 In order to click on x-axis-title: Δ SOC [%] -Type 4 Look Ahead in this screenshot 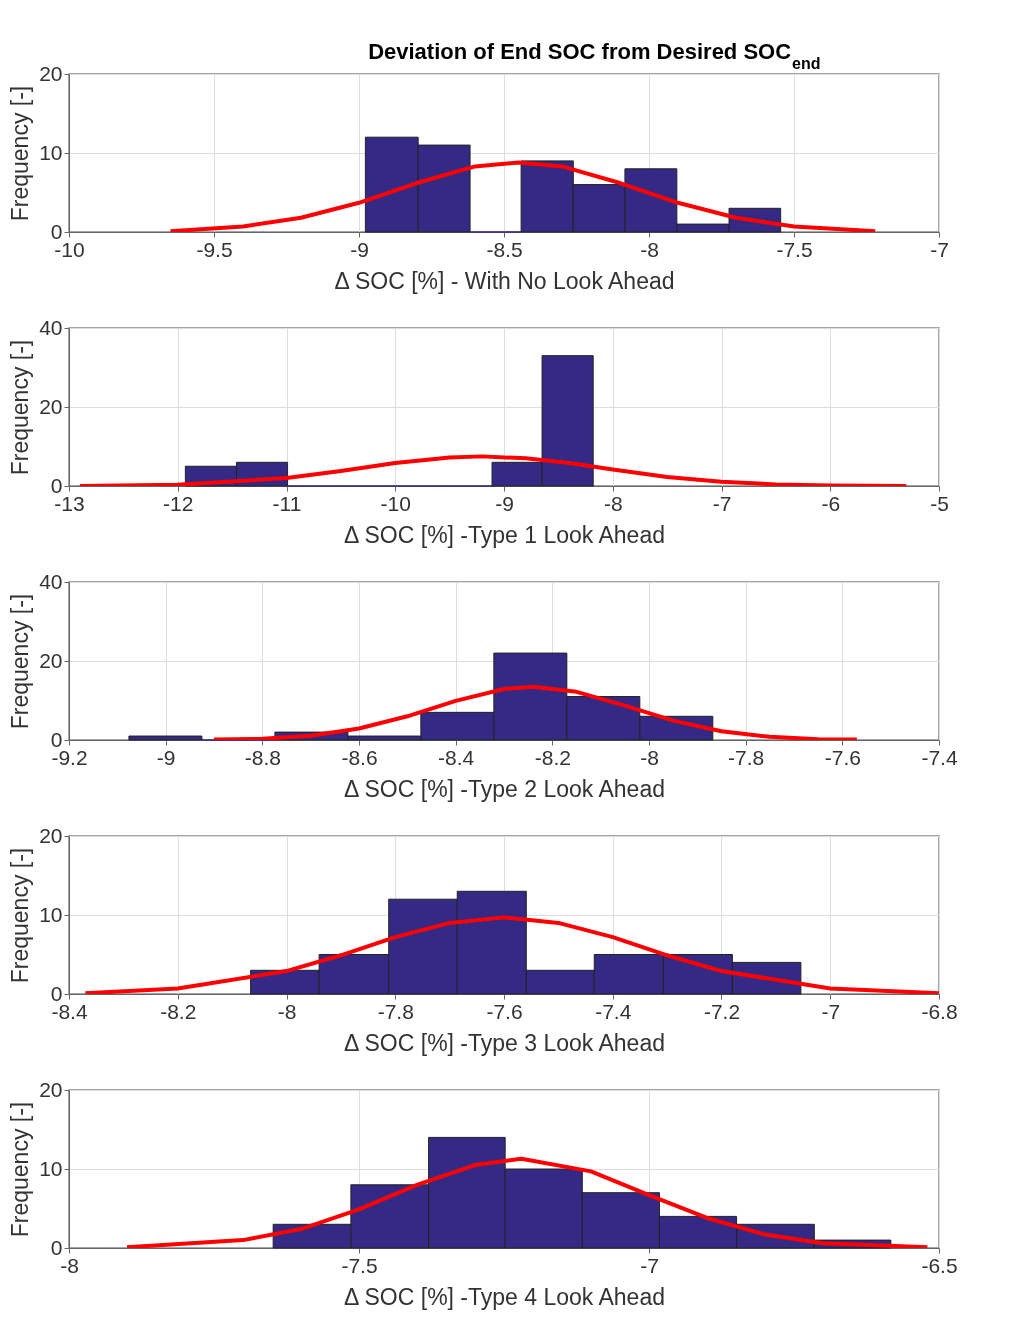, I will do `click(504, 1296)`.